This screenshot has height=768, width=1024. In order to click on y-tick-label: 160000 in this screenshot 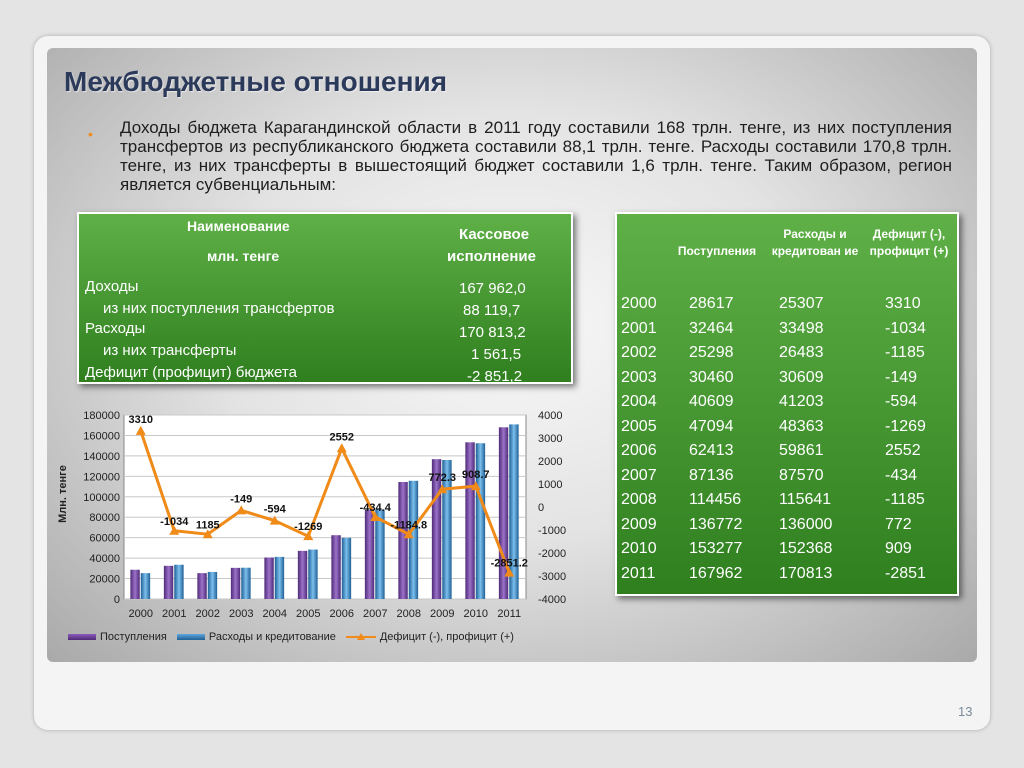, I will do `click(101, 436)`.